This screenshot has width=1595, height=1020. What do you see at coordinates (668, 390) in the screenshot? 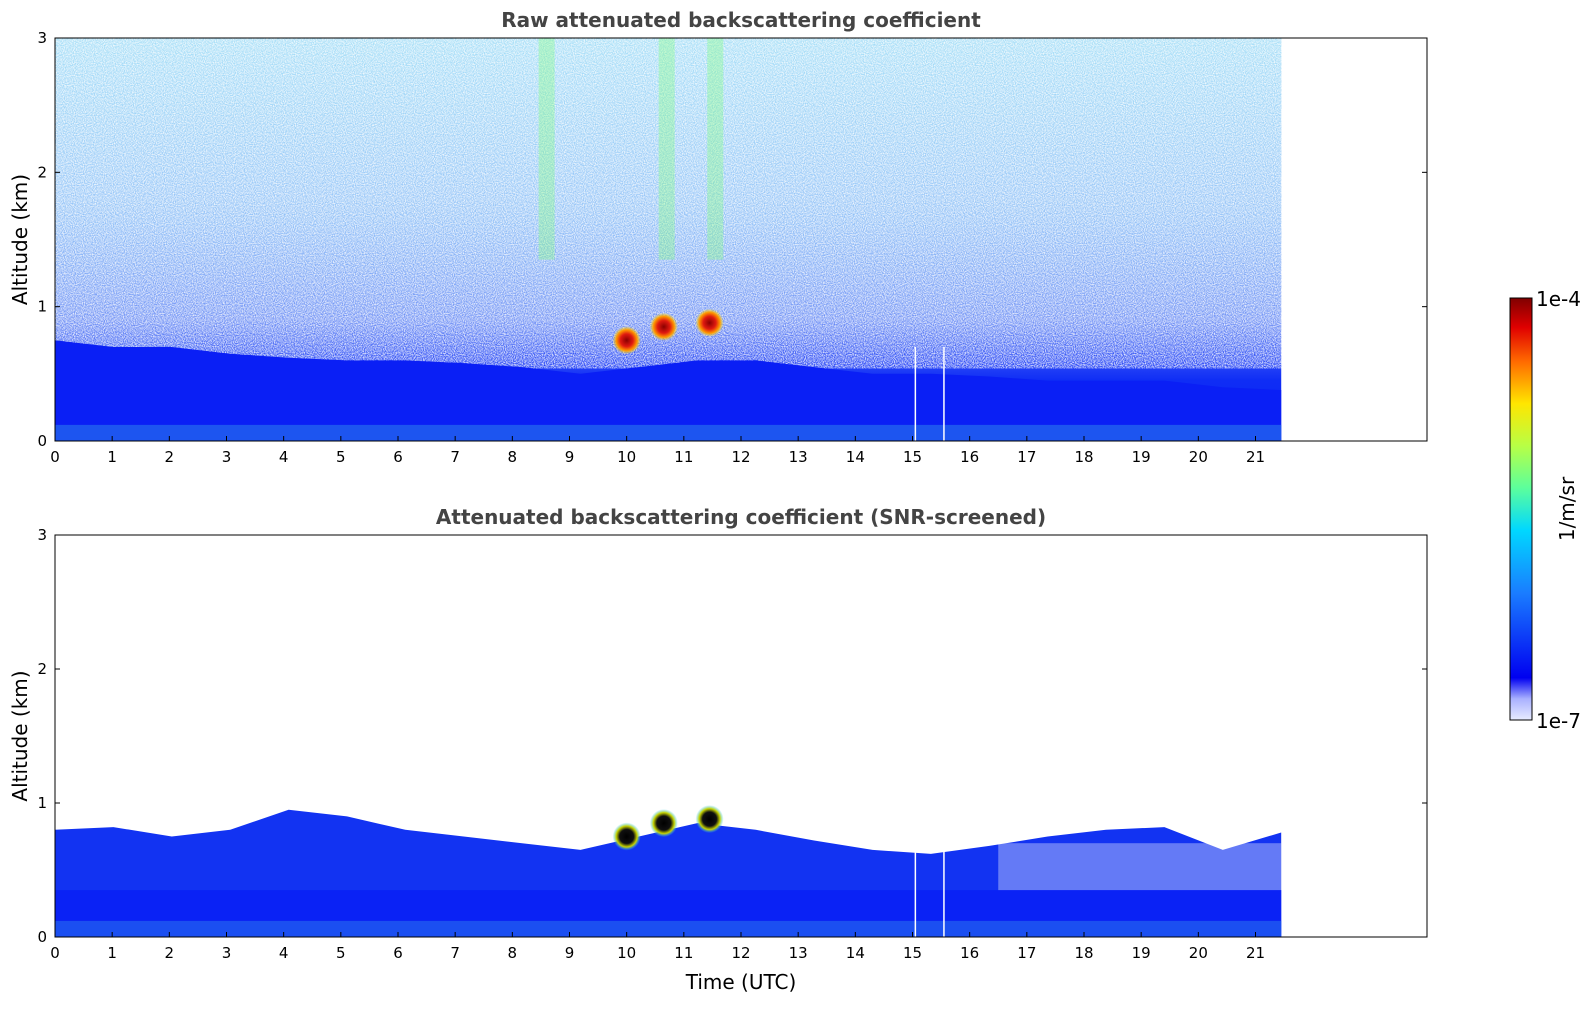
I see `boundary-layer` at bounding box center [668, 390].